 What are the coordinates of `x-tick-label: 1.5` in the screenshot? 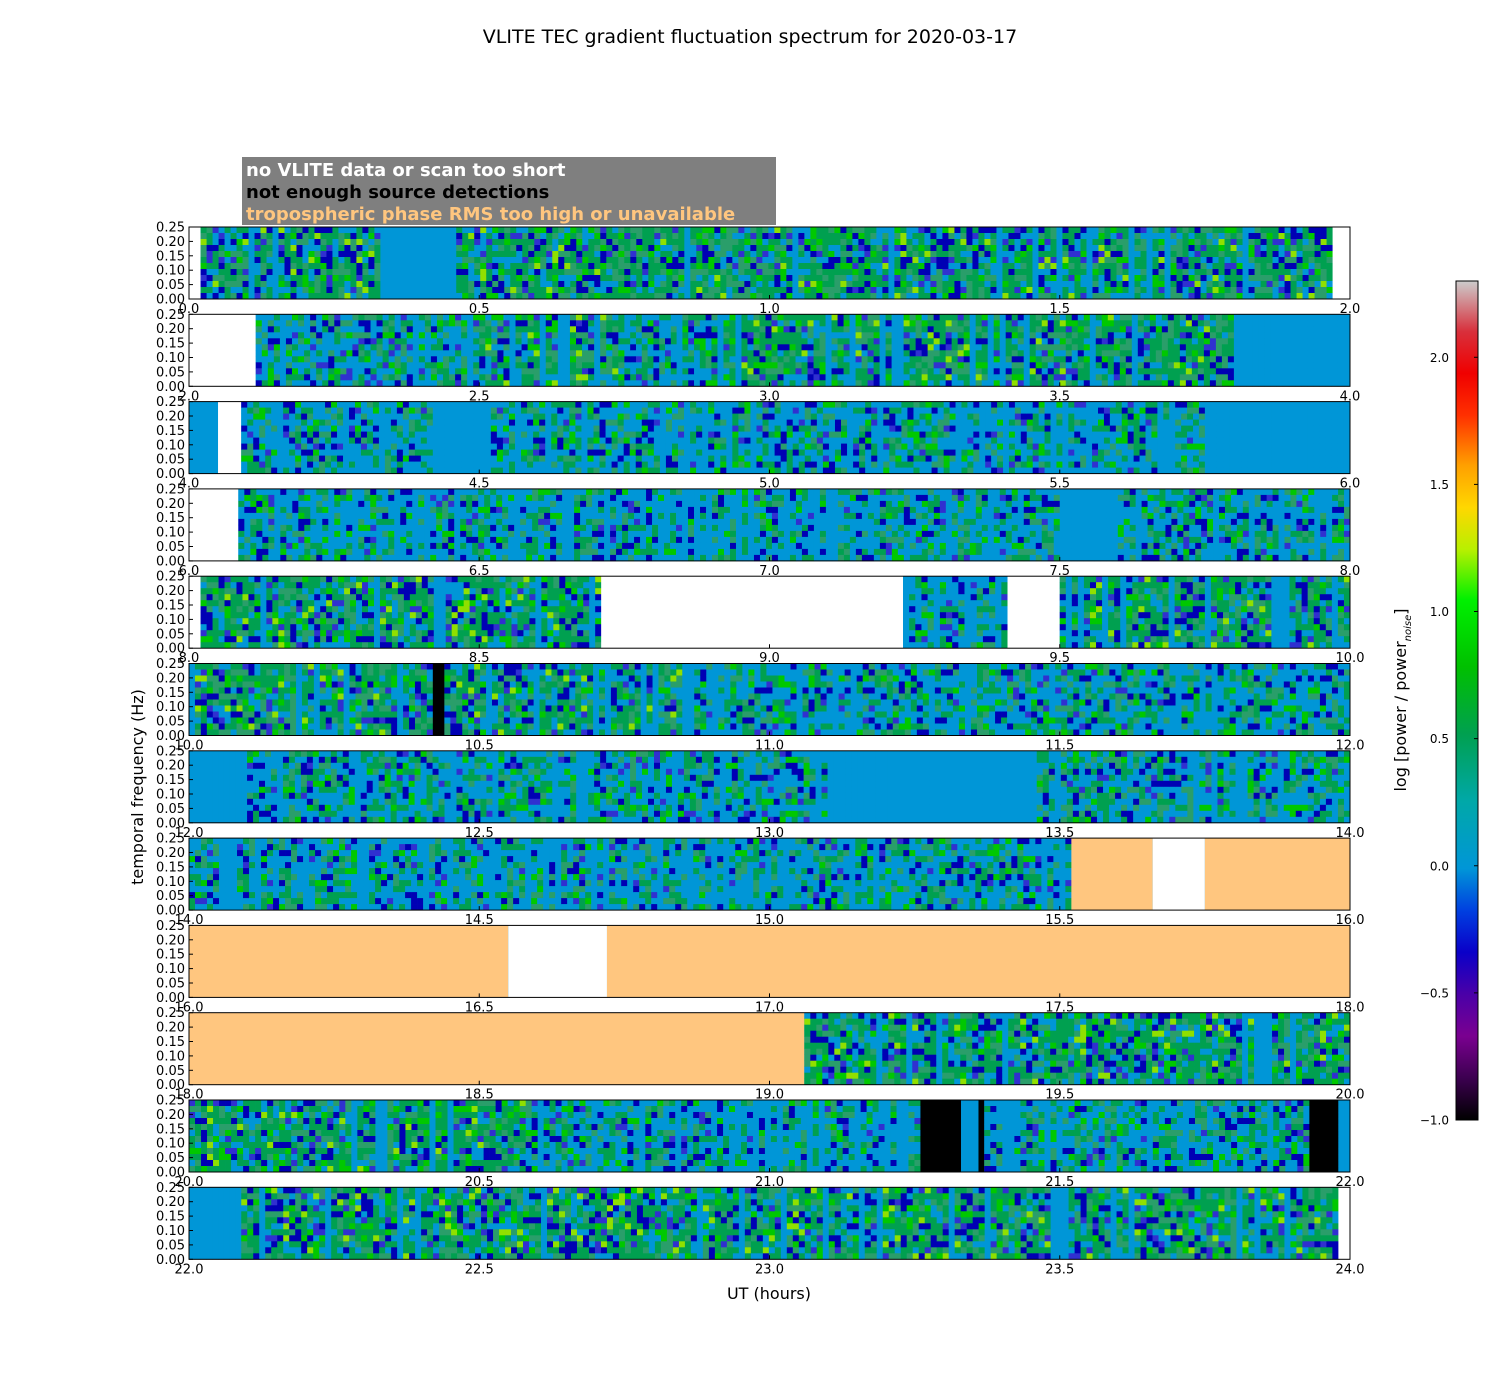 It's located at (1059, 309).